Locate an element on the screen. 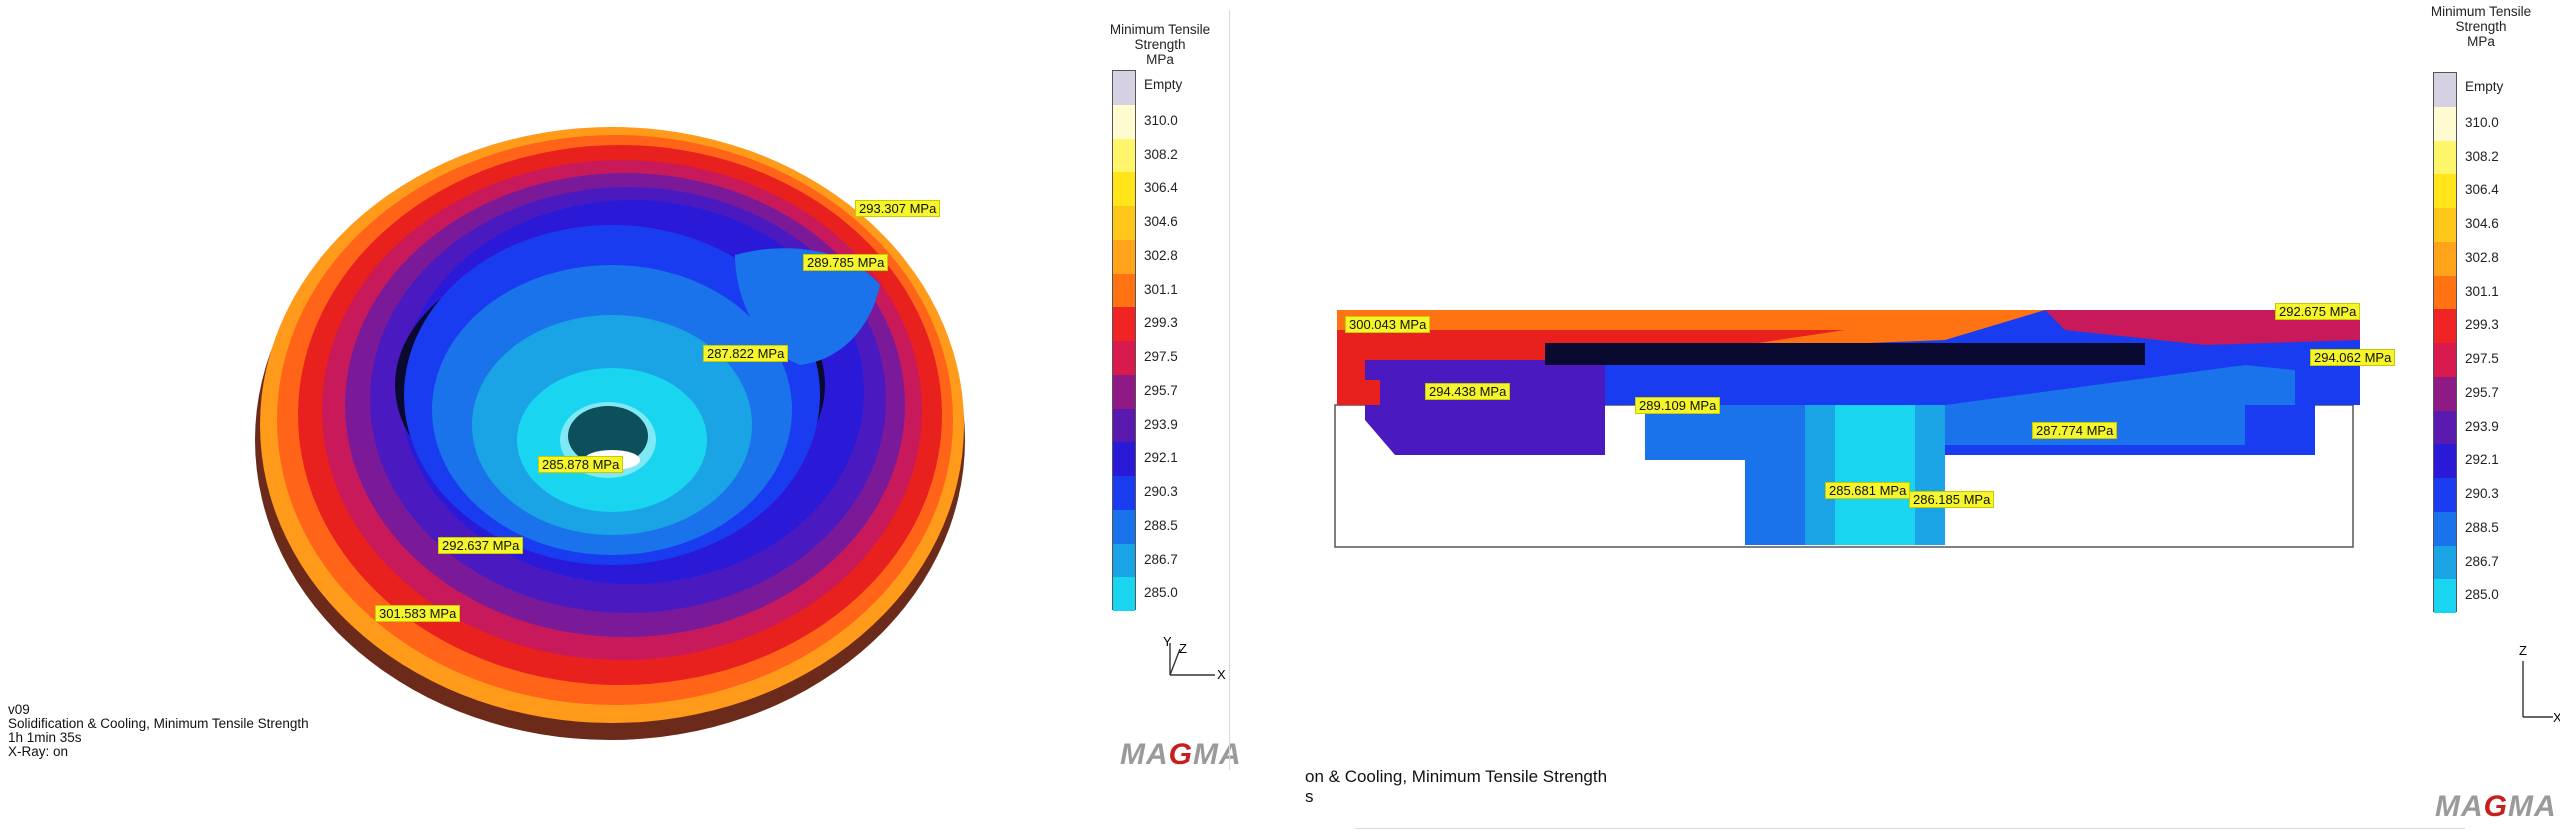  bottom-rule is located at coordinates (1910, 828).